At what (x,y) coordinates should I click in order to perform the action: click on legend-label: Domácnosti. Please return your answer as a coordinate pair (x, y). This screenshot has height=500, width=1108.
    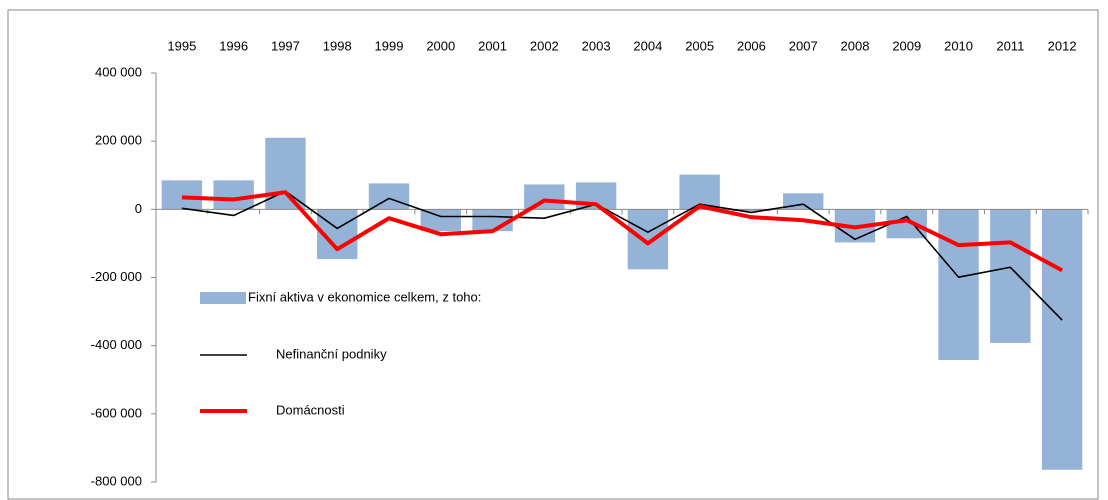
    Looking at the image, I should click on (310, 409).